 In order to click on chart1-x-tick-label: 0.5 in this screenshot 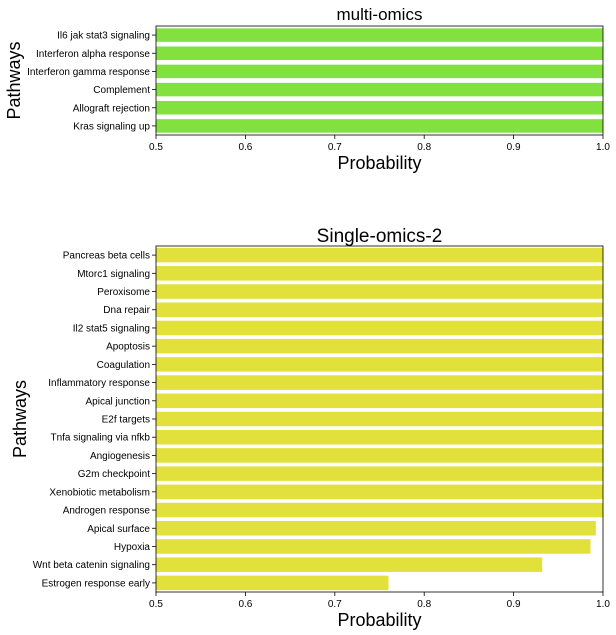, I will do `click(156, 147)`.